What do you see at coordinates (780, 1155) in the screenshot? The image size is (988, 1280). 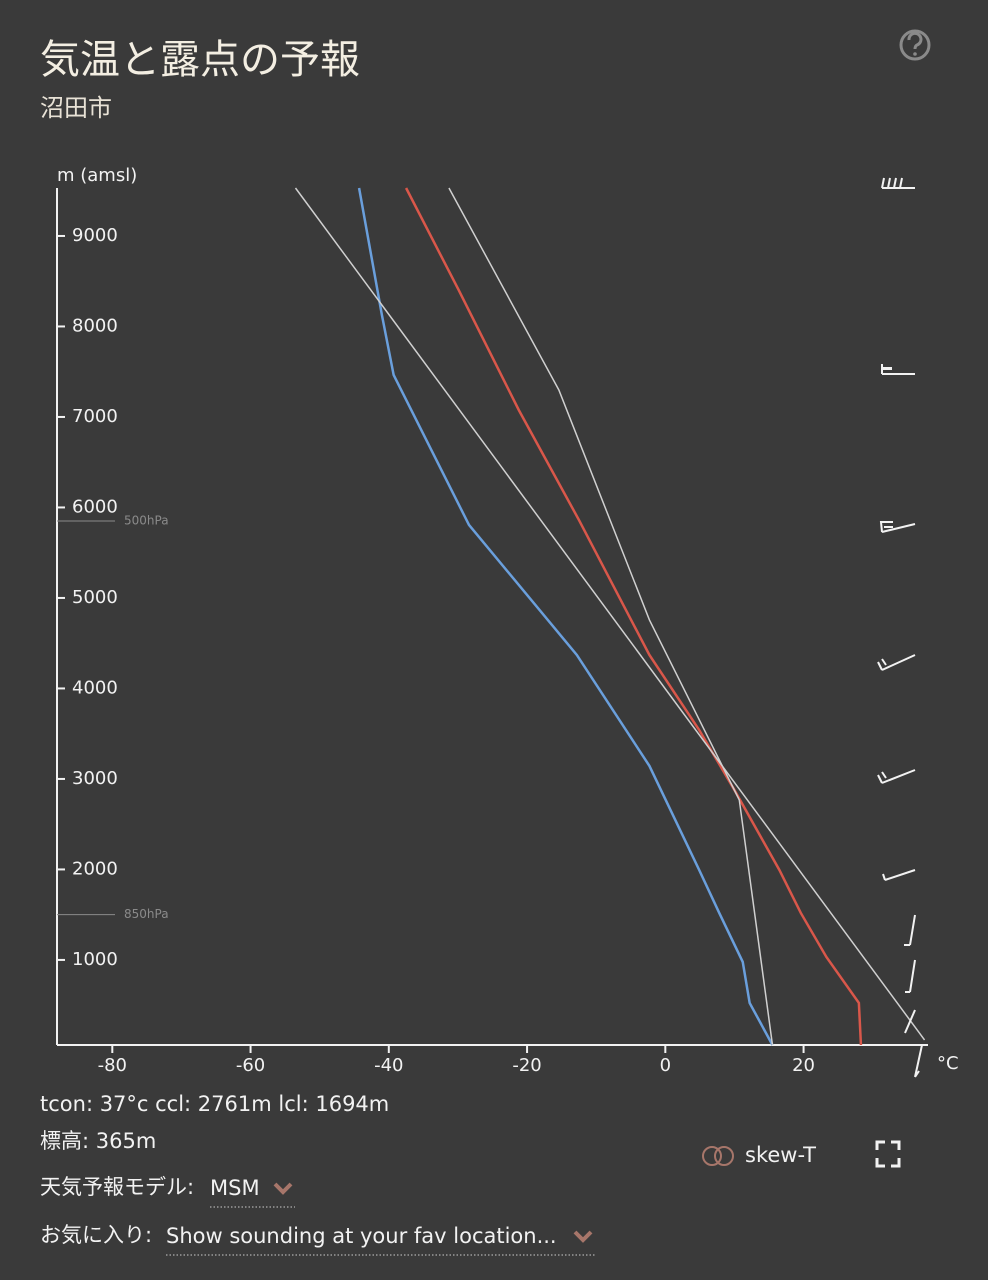 I see `toggle-label: skew-T` at bounding box center [780, 1155].